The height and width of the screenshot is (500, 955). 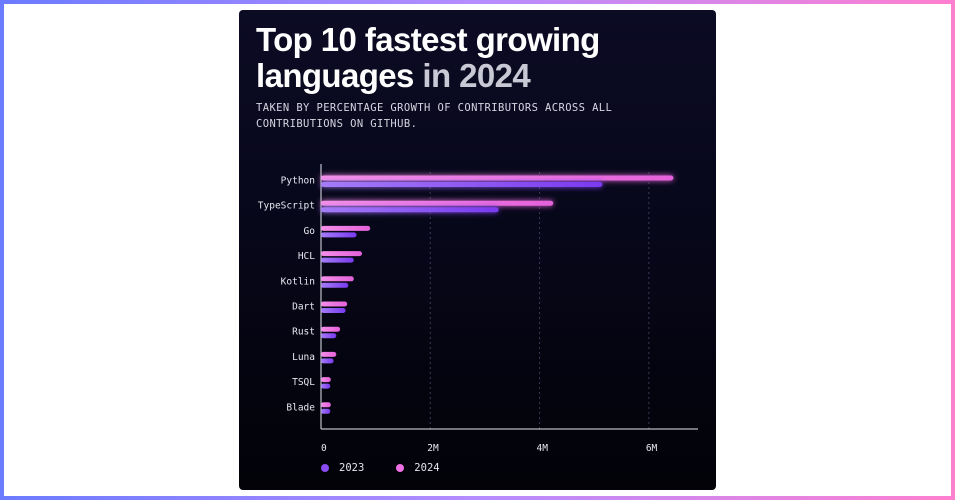 I want to click on bar-2024-go, so click(x=346, y=228).